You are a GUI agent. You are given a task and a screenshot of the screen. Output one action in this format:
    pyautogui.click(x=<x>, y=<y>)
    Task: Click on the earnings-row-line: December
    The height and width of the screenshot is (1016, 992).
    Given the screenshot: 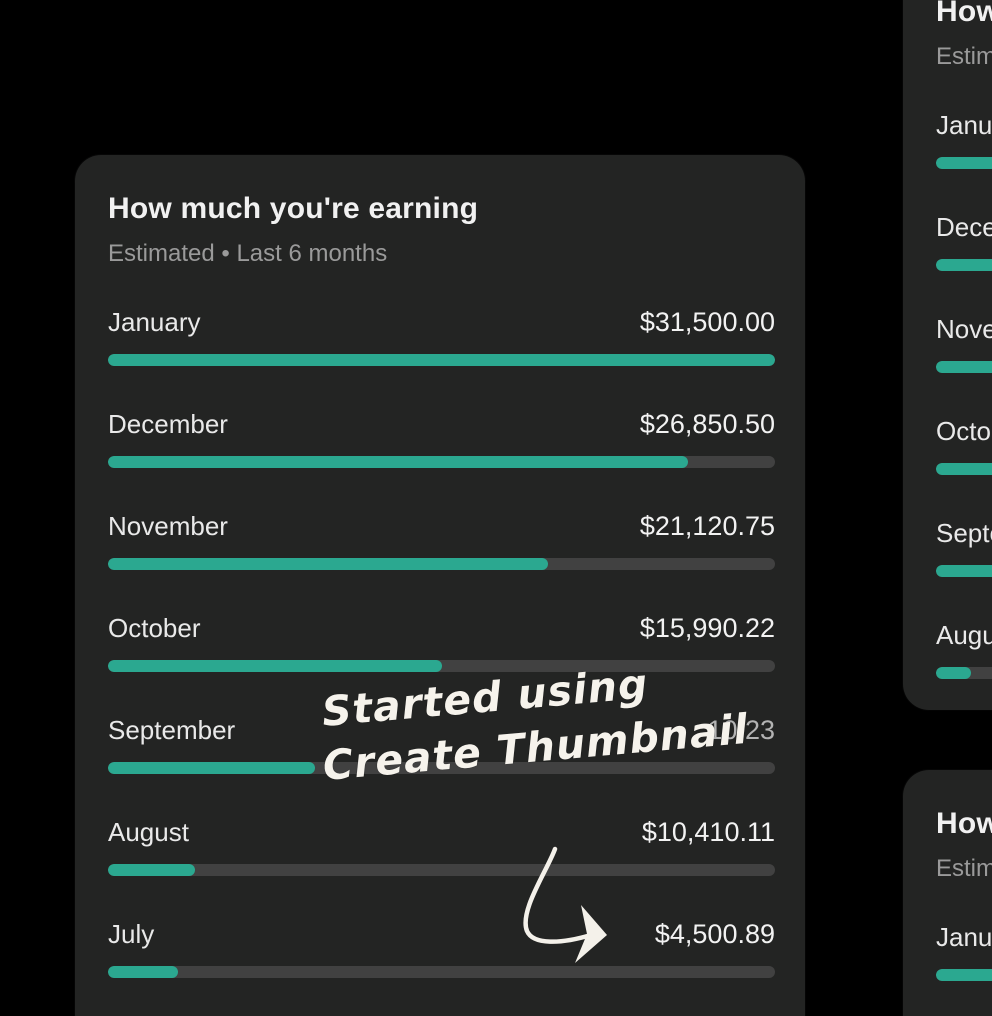 What is the action you would take?
    pyautogui.click(x=964, y=227)
    